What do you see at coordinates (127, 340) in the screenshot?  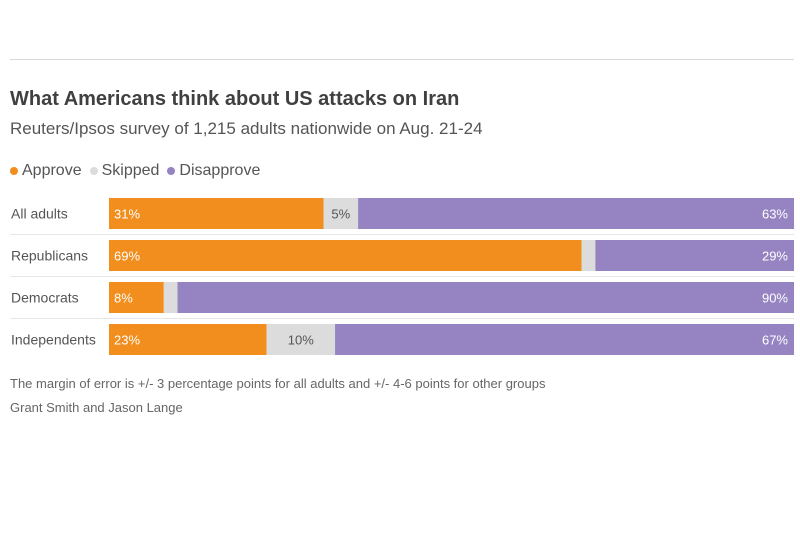 I see `data-label-approve-independents: 23%` at bounding box center [127, 340].